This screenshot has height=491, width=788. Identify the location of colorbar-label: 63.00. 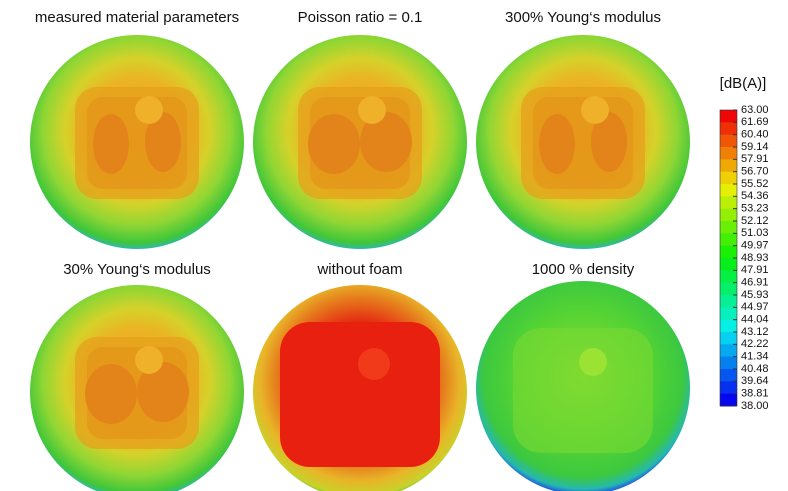
(755, 110).